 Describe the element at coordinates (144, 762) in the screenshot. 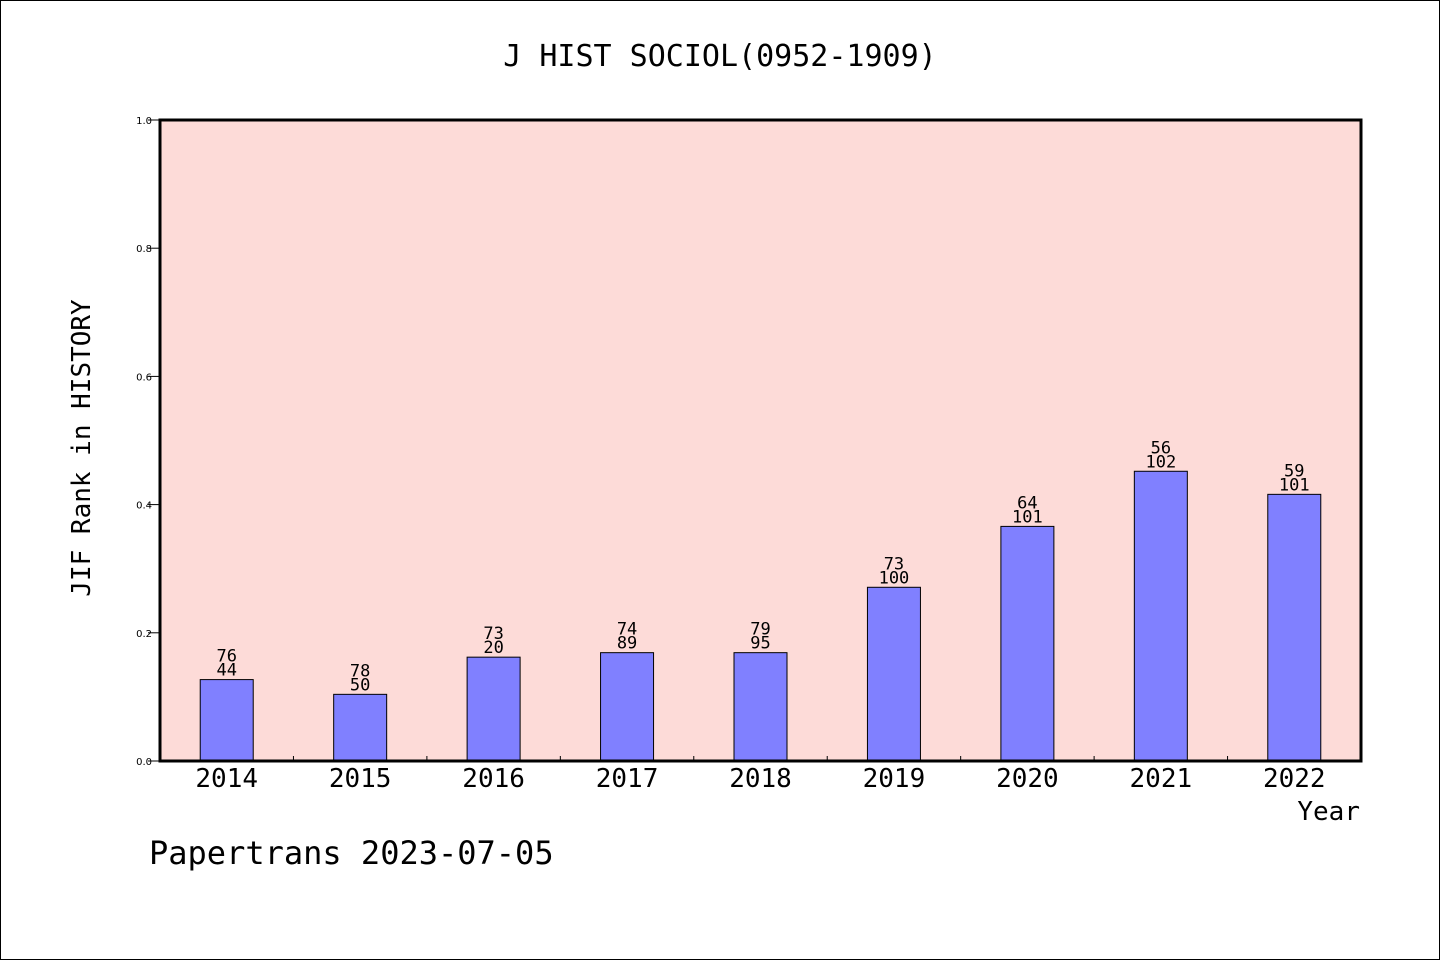

I see `y-tick-label: 0.0` at that location.